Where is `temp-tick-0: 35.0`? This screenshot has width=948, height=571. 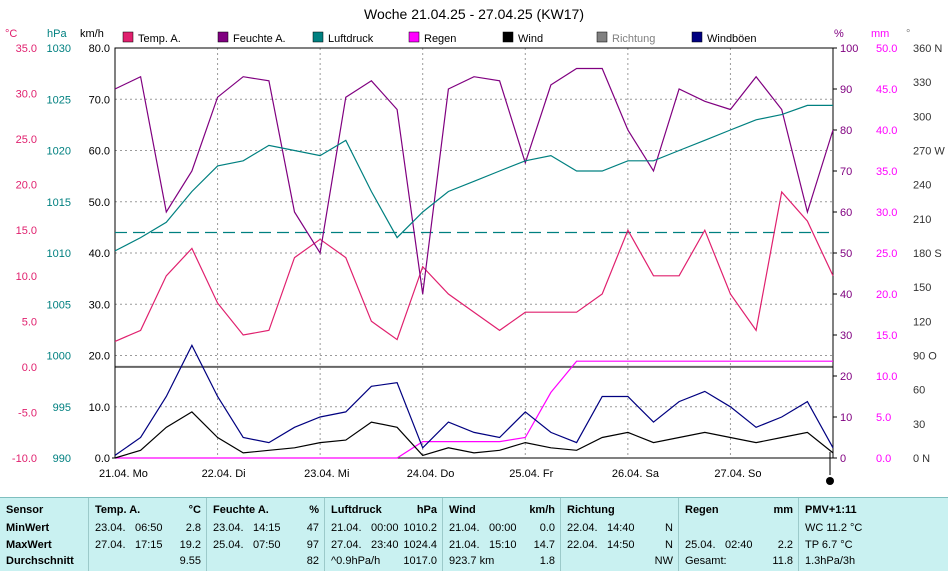
temp-tick-0: 35.0 is located at coordinates (26, 49).